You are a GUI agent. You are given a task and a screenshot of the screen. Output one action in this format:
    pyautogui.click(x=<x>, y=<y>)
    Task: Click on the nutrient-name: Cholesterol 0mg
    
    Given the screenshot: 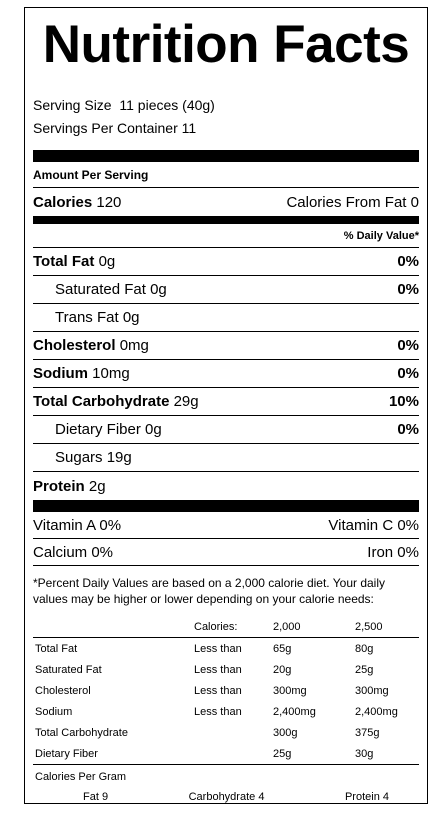 What is the action you would take?
    pyautogui.click(x=91, y=345)
    